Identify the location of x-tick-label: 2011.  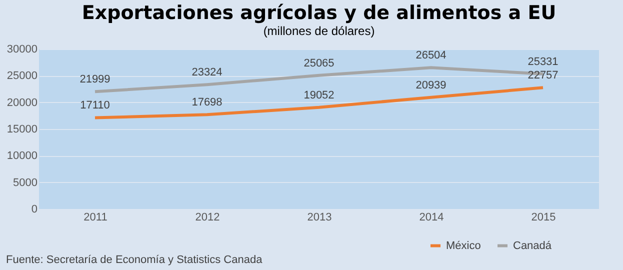
(96, 218).